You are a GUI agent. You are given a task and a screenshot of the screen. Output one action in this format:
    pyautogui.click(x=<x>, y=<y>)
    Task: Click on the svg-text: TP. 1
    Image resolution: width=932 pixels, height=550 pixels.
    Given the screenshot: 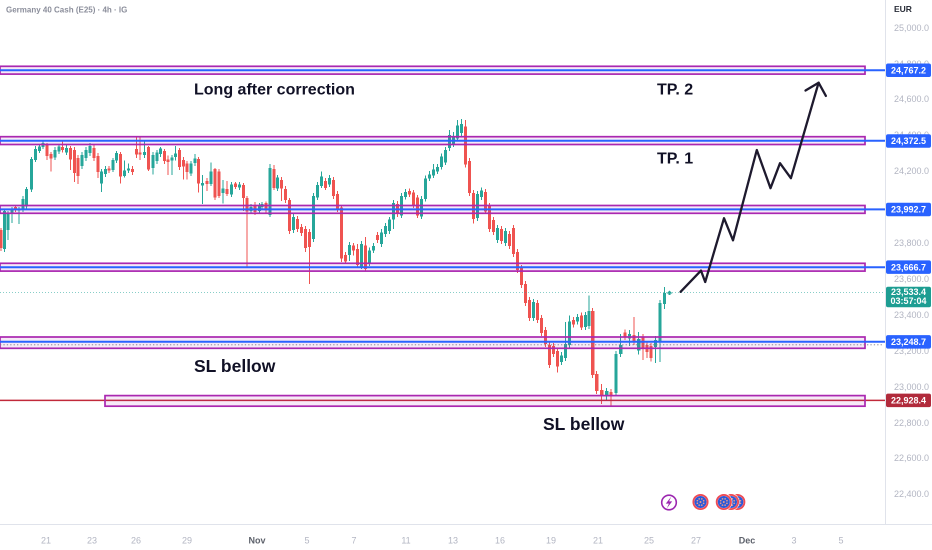 What is the action you would take?
    pyautogui.click(x=675, y=159)
    